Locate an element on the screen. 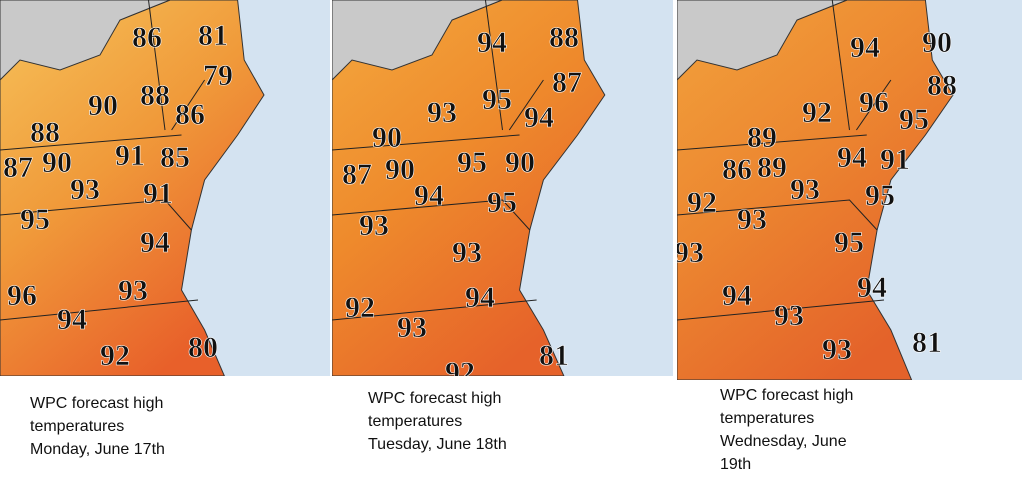  caption-line: 19th is located at coordinates (736, 464).